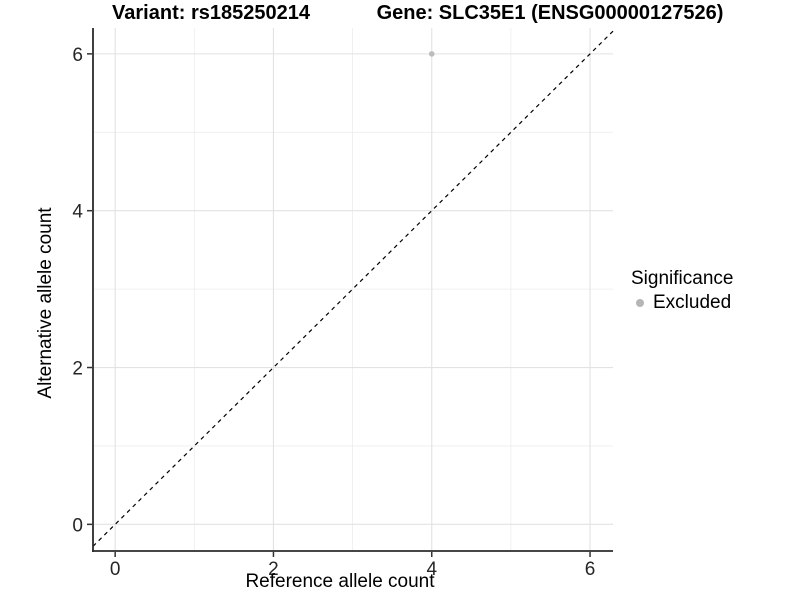 The image size is (800, 600). Describe the element at coordinates (590, 569) in the screenshot. I see `x-tick-label: 6` at that location.